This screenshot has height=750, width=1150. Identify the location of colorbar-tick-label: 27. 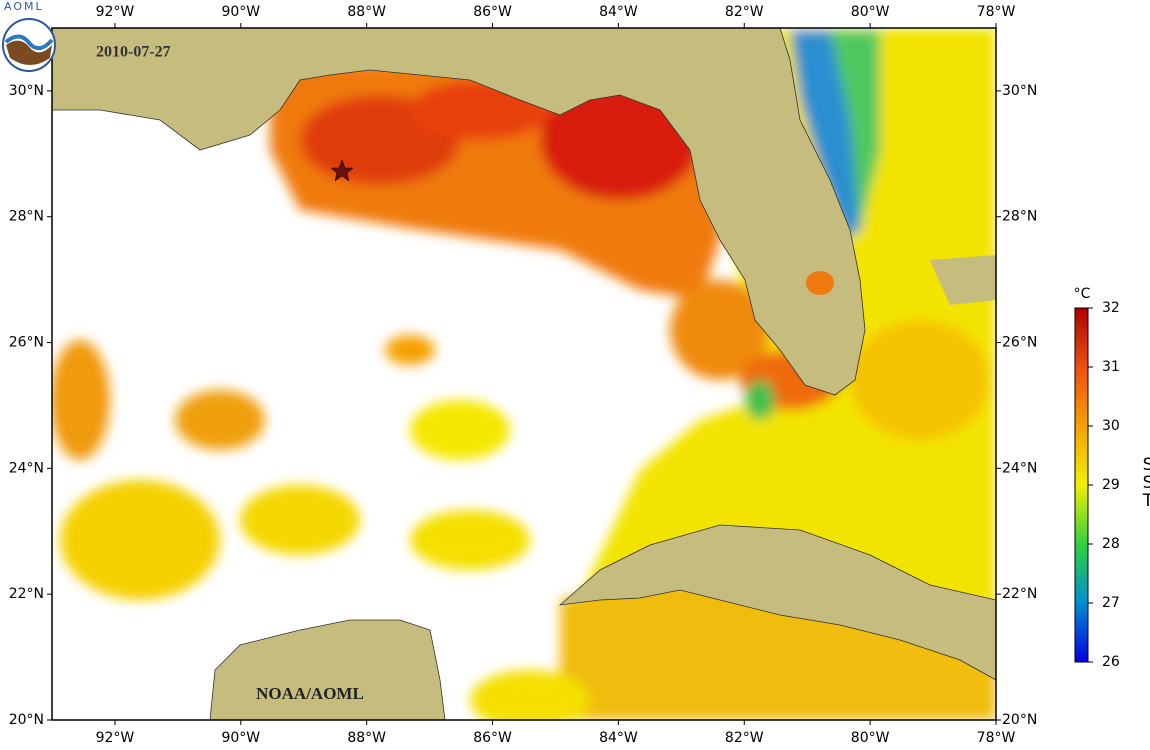
(1111, 603).